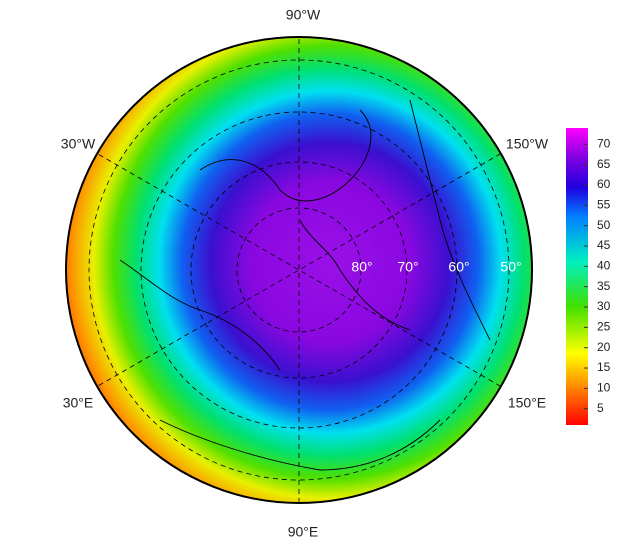  What do you see at coordinates (604, 245) in the screenshot?
I see `colorbar-tick-label: 45` at bounding box center [604, 245].